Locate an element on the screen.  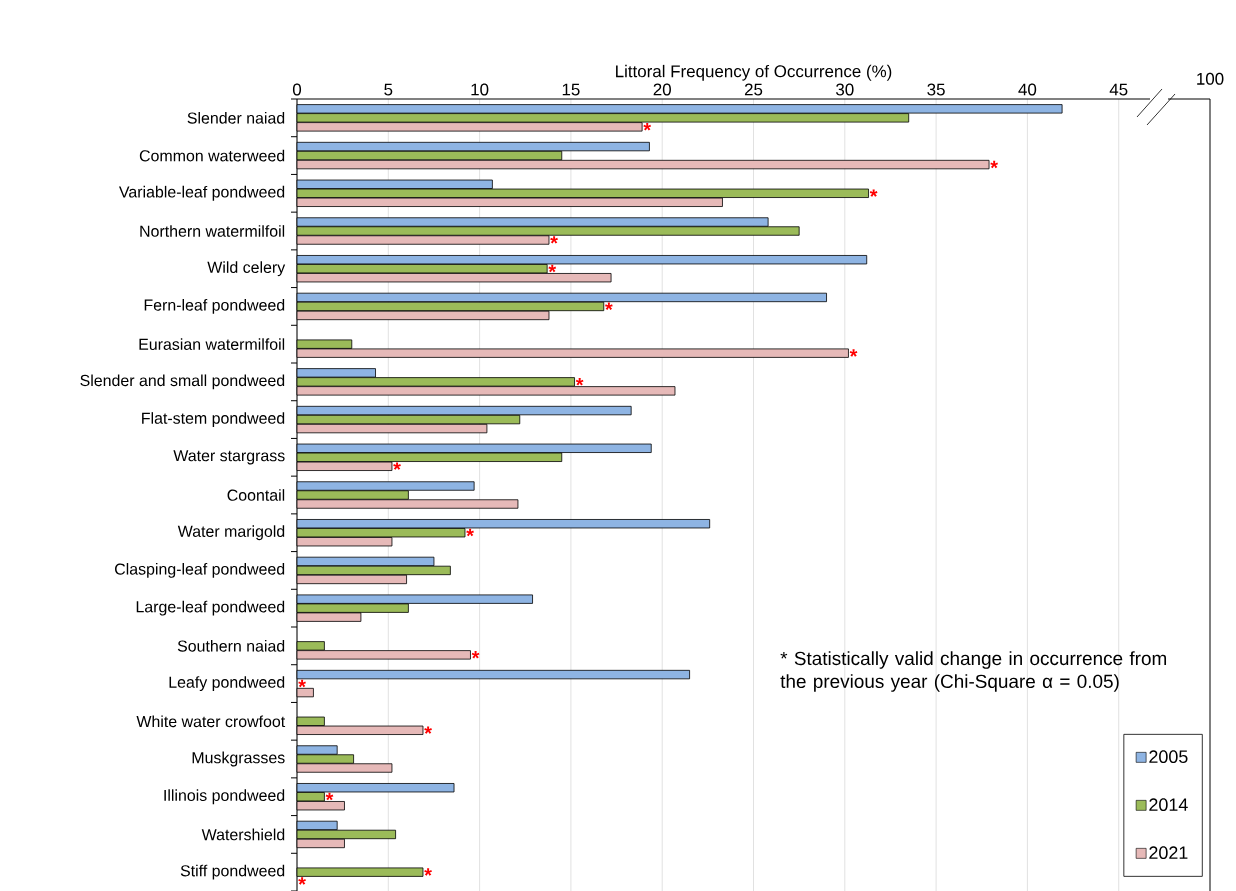
y-tick-label: Large-leaf pondweed is located at coordinates (210, 608).